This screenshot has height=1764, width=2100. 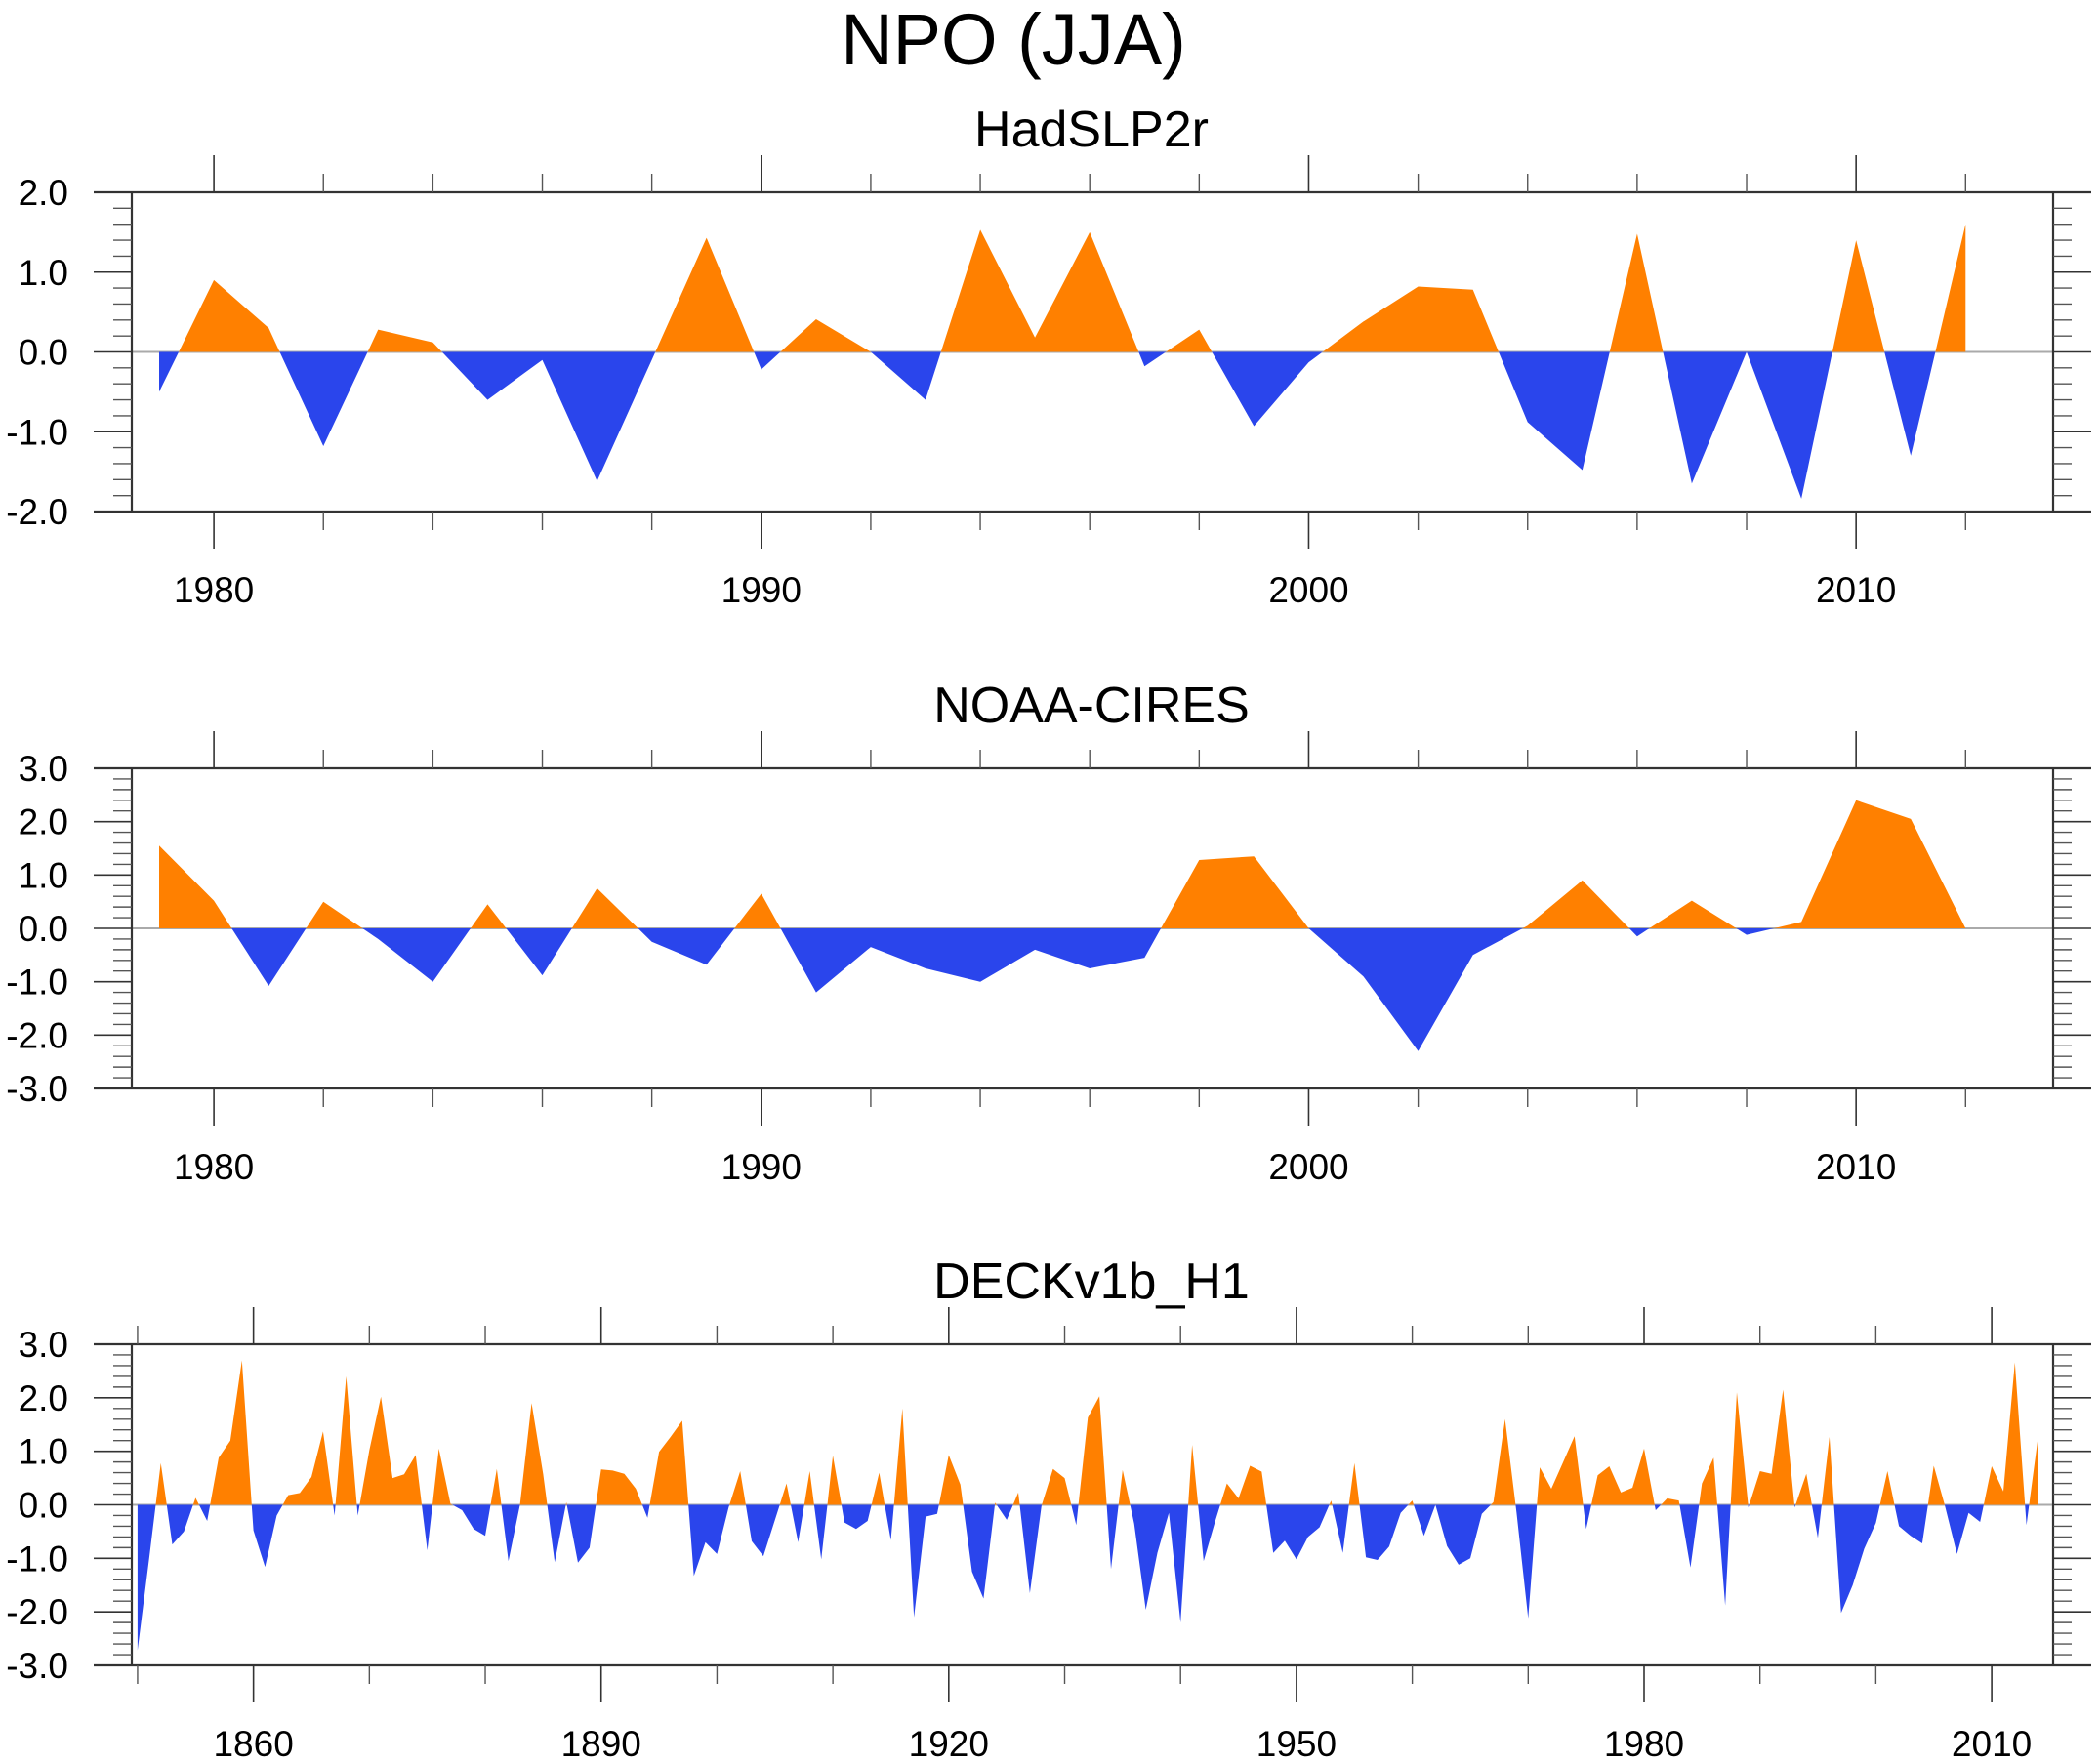 I want to click on x-tick-label: 1890, so click(x=601, y=1744).